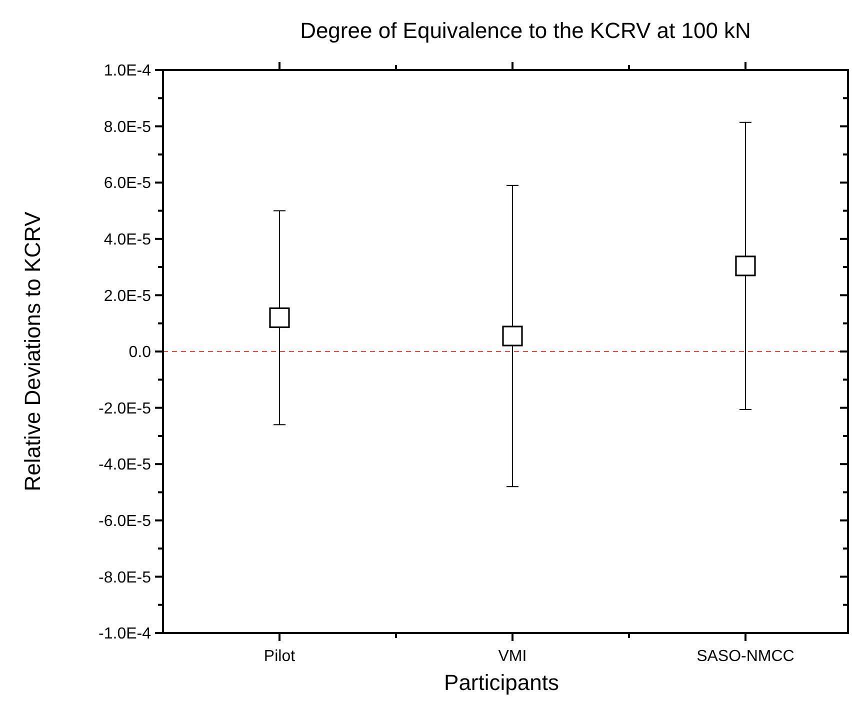 The height and width of the screenshot is (726, 854). What do you see at coordinates (125, 465) in the screenshot?
I see `y-tick-label: -4.0E-5` at bounding box center [125, 465].